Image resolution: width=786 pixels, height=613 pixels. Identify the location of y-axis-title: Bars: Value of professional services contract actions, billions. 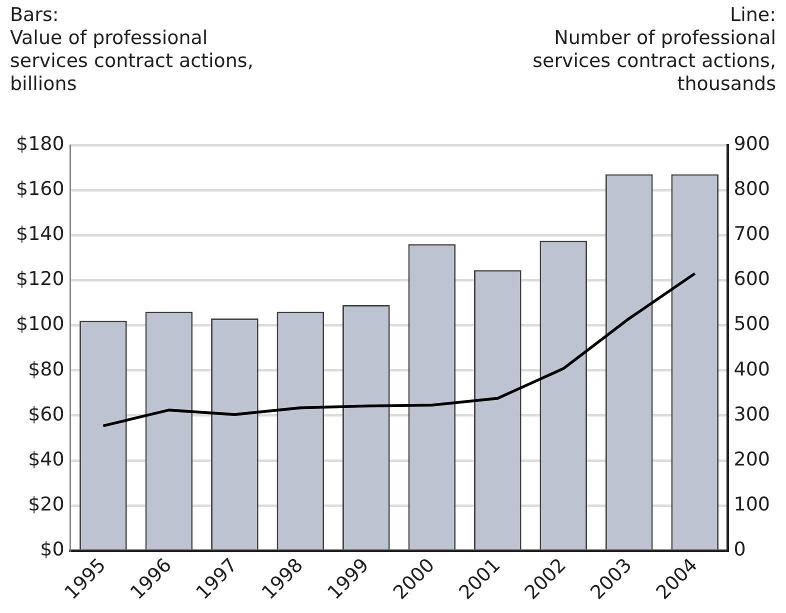
(132, 50).